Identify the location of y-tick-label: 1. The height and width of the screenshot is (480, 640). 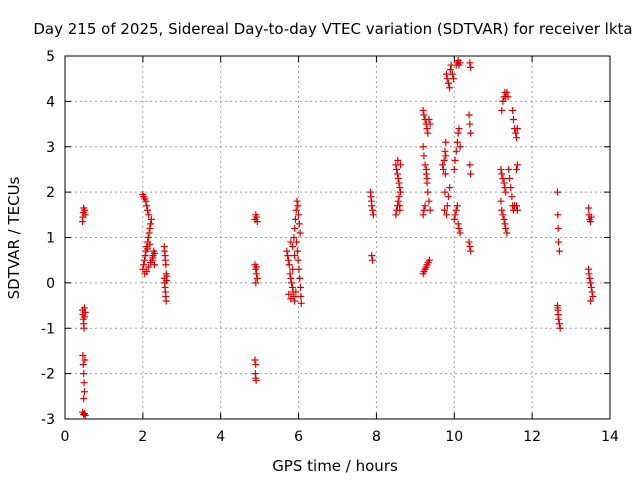
(50, 239).